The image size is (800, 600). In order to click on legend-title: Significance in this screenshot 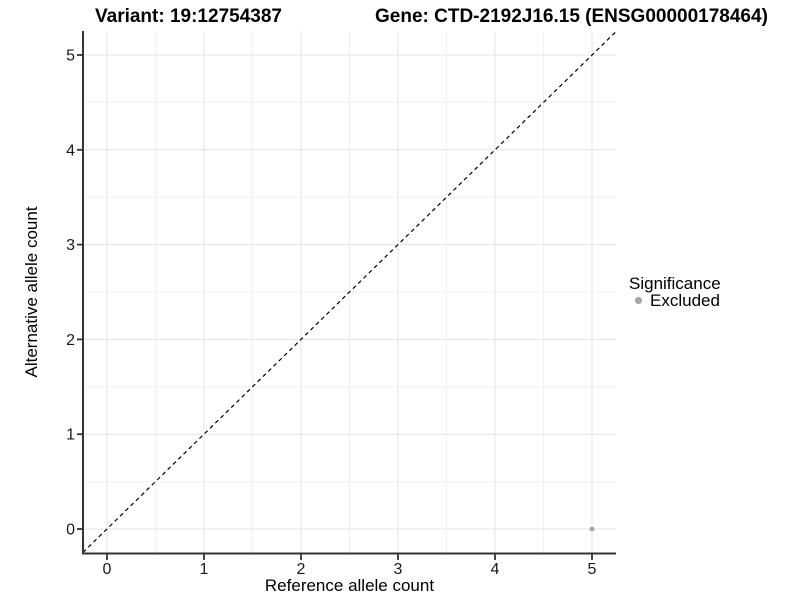, I will do `click(675, 283)`.